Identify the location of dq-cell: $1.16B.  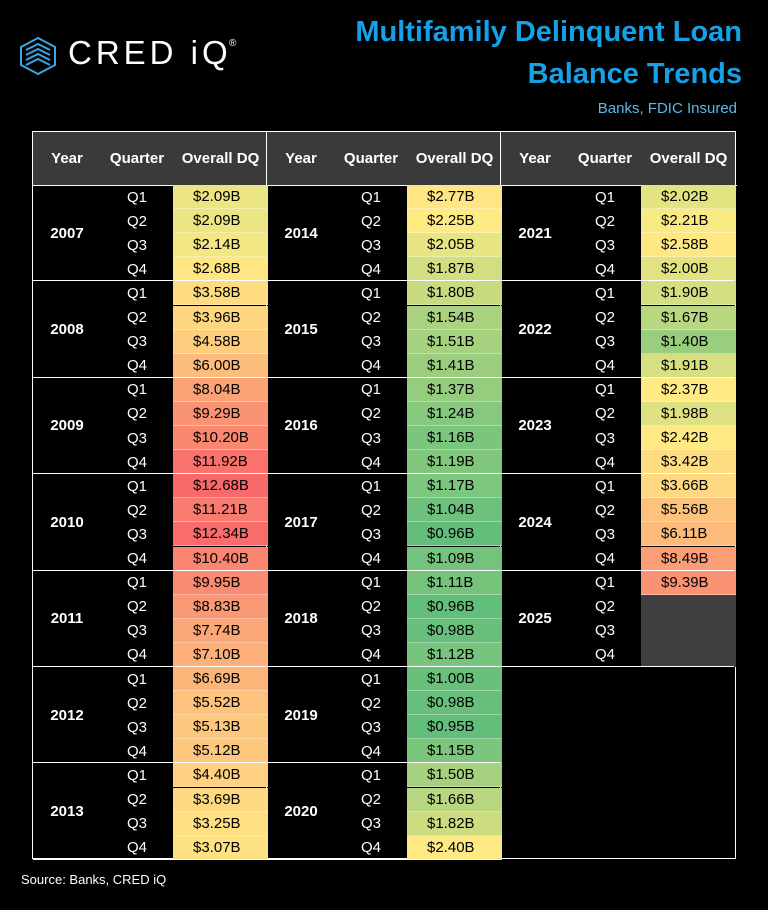
(454, 438).